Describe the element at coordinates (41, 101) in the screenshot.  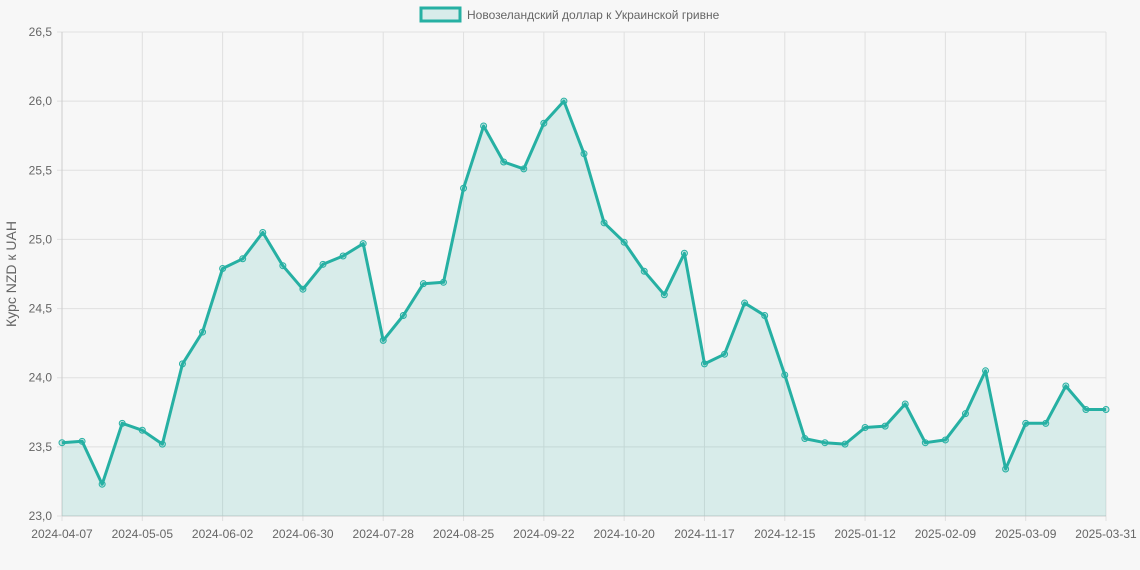
I see `y-tick-label: 26,0` at that location.